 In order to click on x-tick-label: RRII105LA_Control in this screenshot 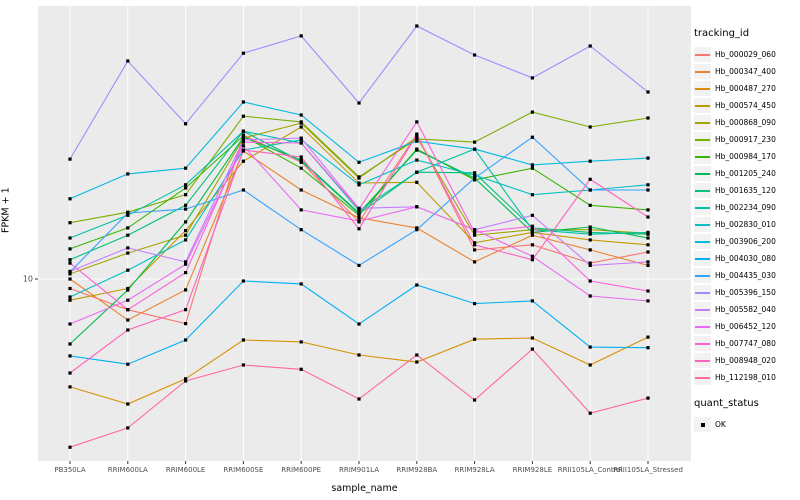, I will do `click(590, 470)`.